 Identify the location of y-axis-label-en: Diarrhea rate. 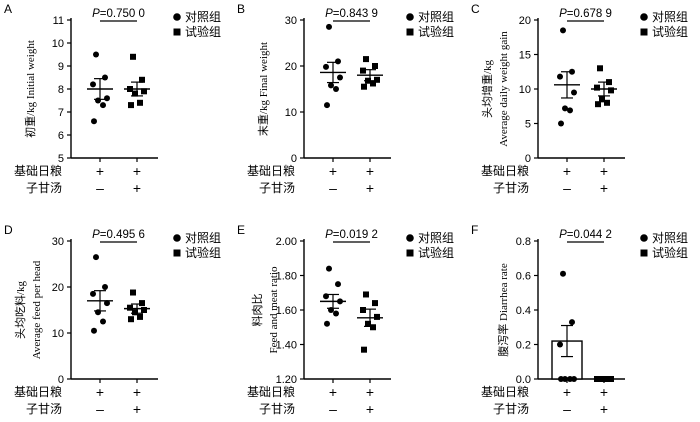
(504, 292).